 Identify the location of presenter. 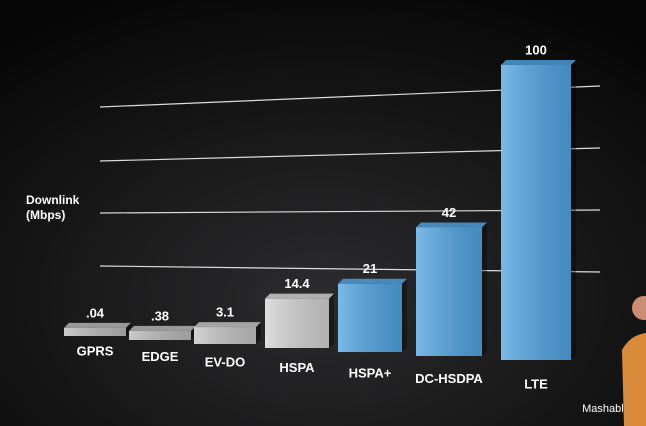
(634, 361).